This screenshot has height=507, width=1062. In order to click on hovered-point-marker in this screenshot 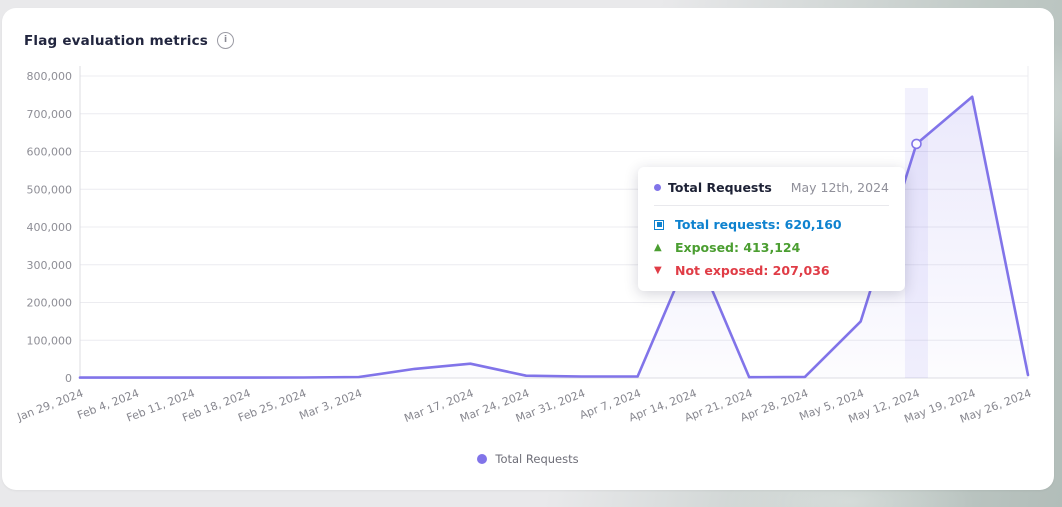, I will do `click(916, 144)`.